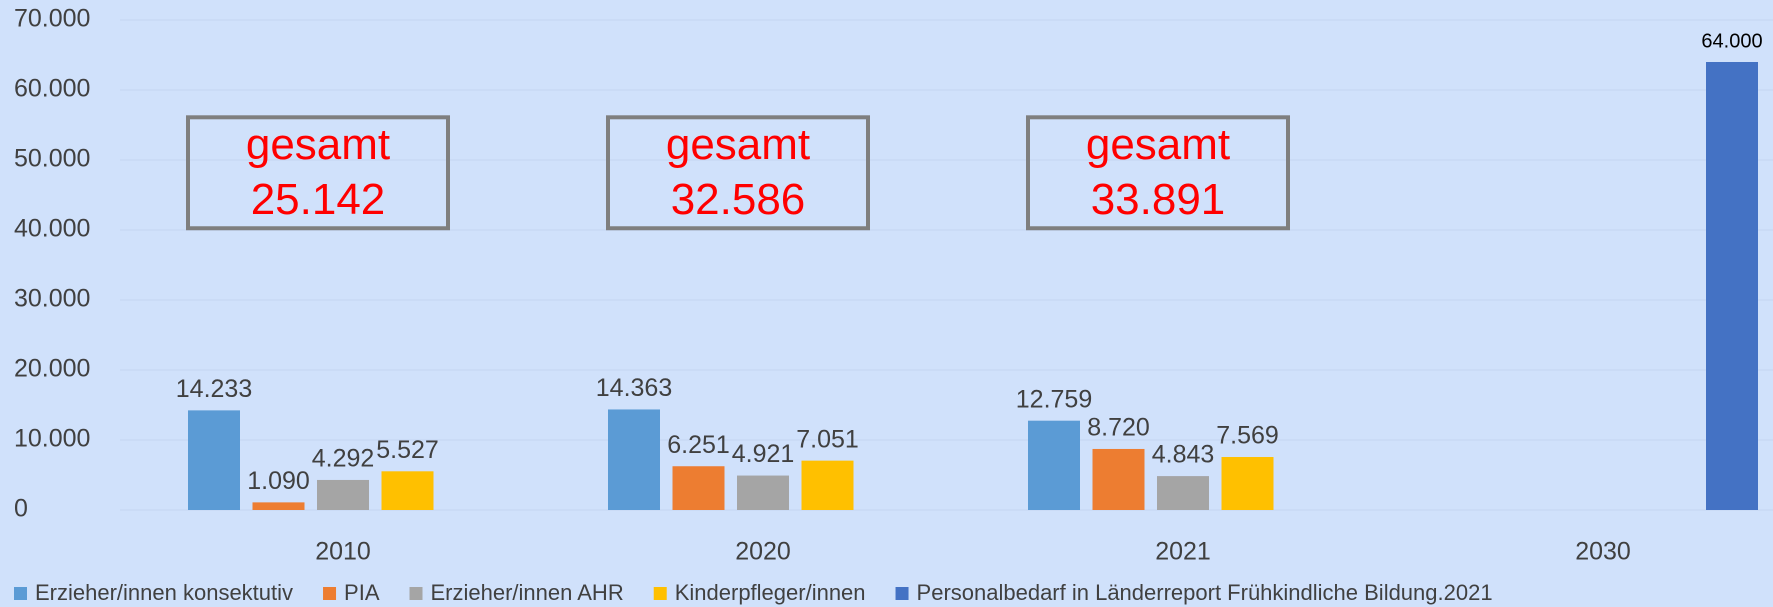 The image size is (1773, 607). What do you see at coordinates (278, 481) in the screenshot?
I see `data-label: 1.090` at bounding box center [278, 481].